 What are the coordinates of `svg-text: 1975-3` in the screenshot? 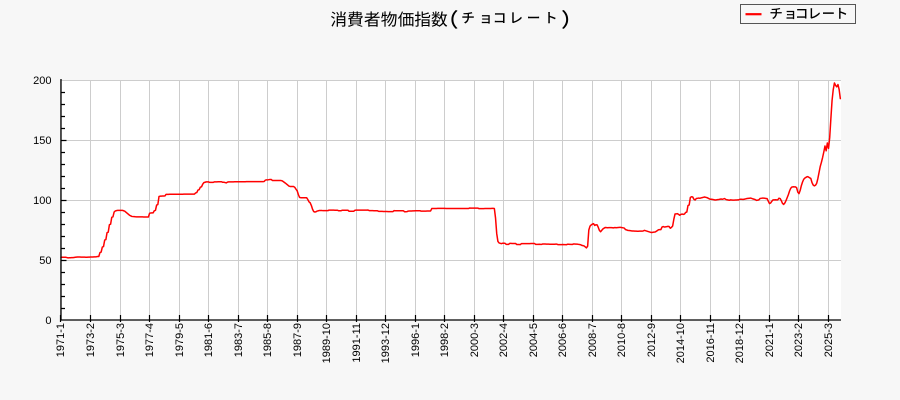 It's located at (121, 340).